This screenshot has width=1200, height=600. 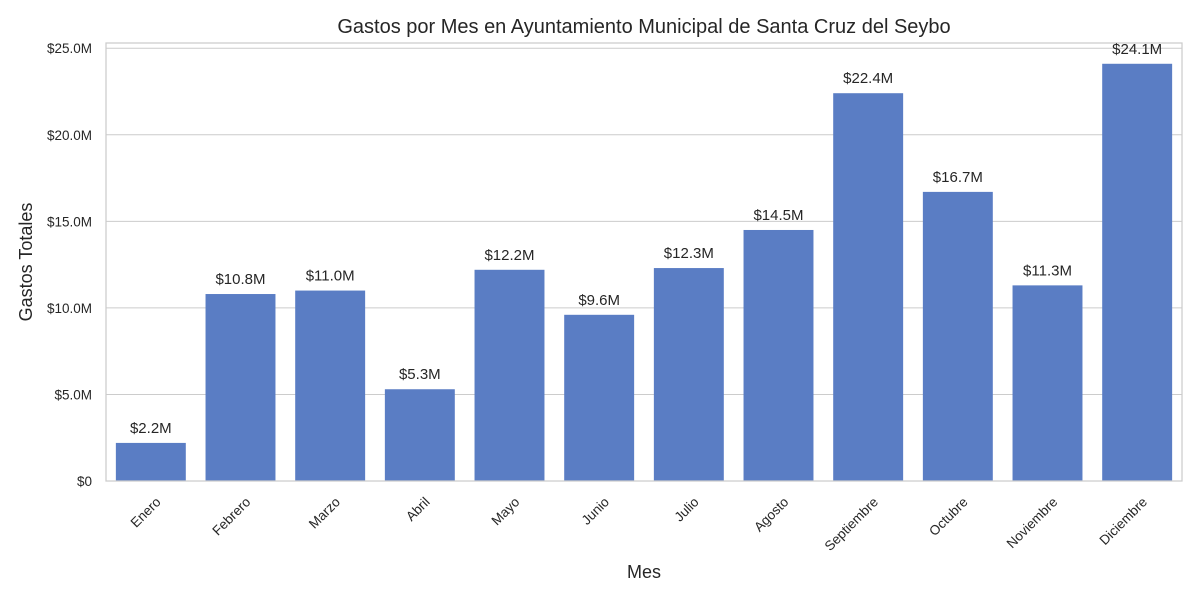 I want to click on y-tick-label: $25.0M, so click(x=69, y=48).